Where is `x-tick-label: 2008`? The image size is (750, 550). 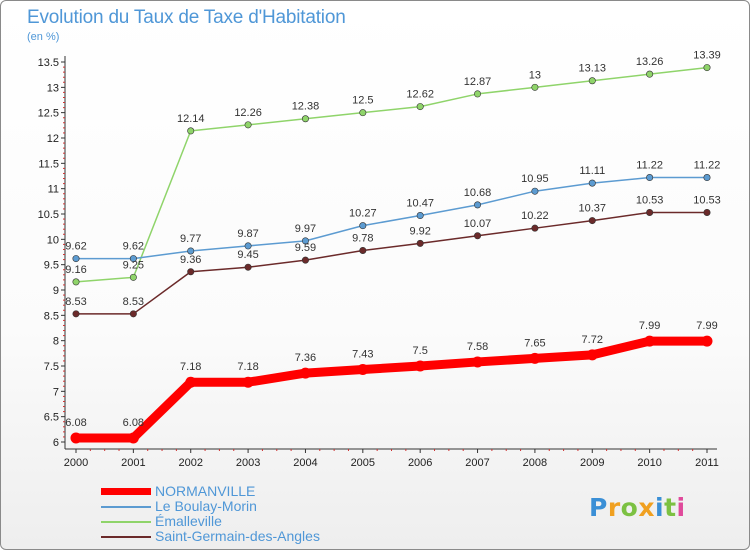
x-tick-label: 2008 is located at coordinates (535, 463).